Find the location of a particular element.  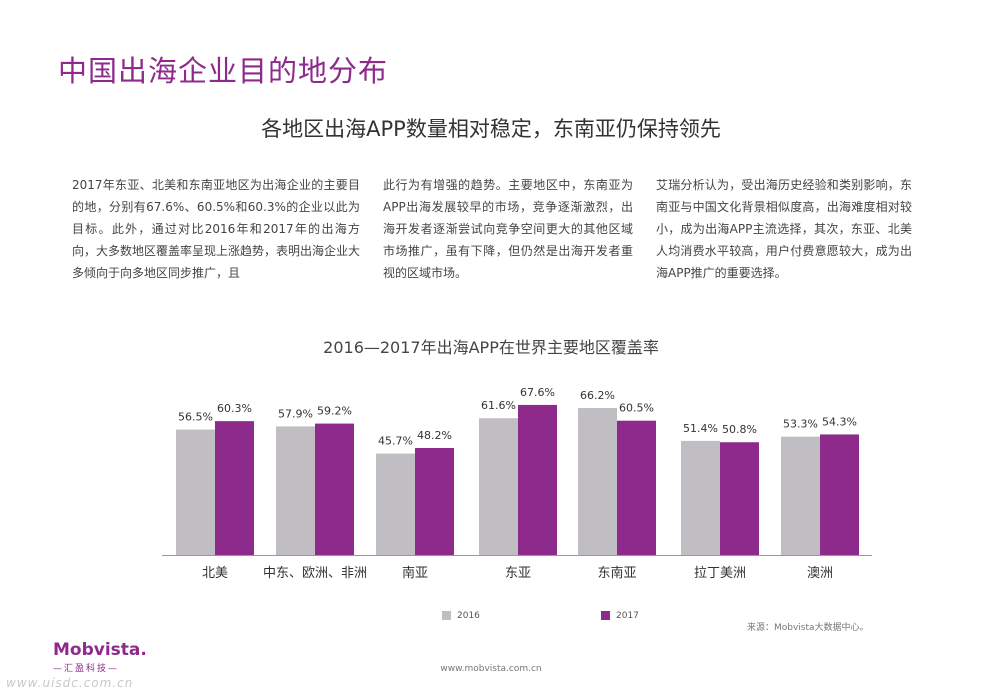

category-label-3: 东亚 is located at coordinates (518, 573).